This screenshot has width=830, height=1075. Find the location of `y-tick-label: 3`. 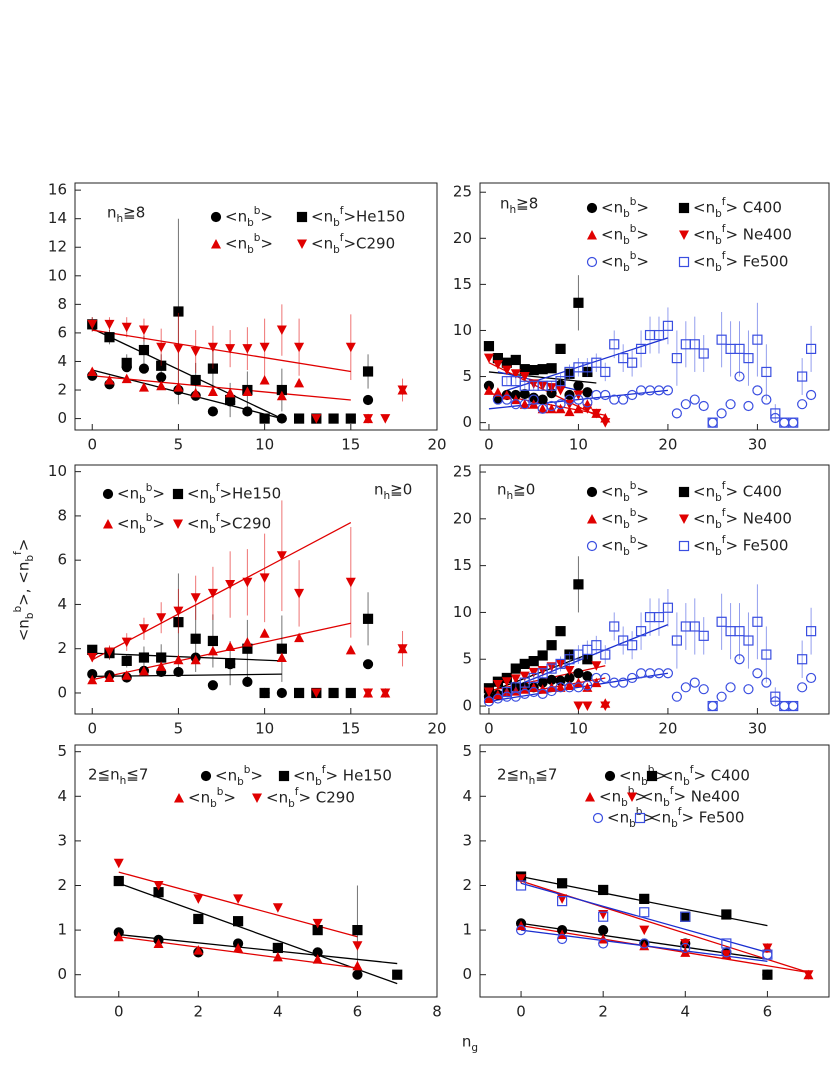

y-tick-label: 3 is located at coordinates (467, 840).